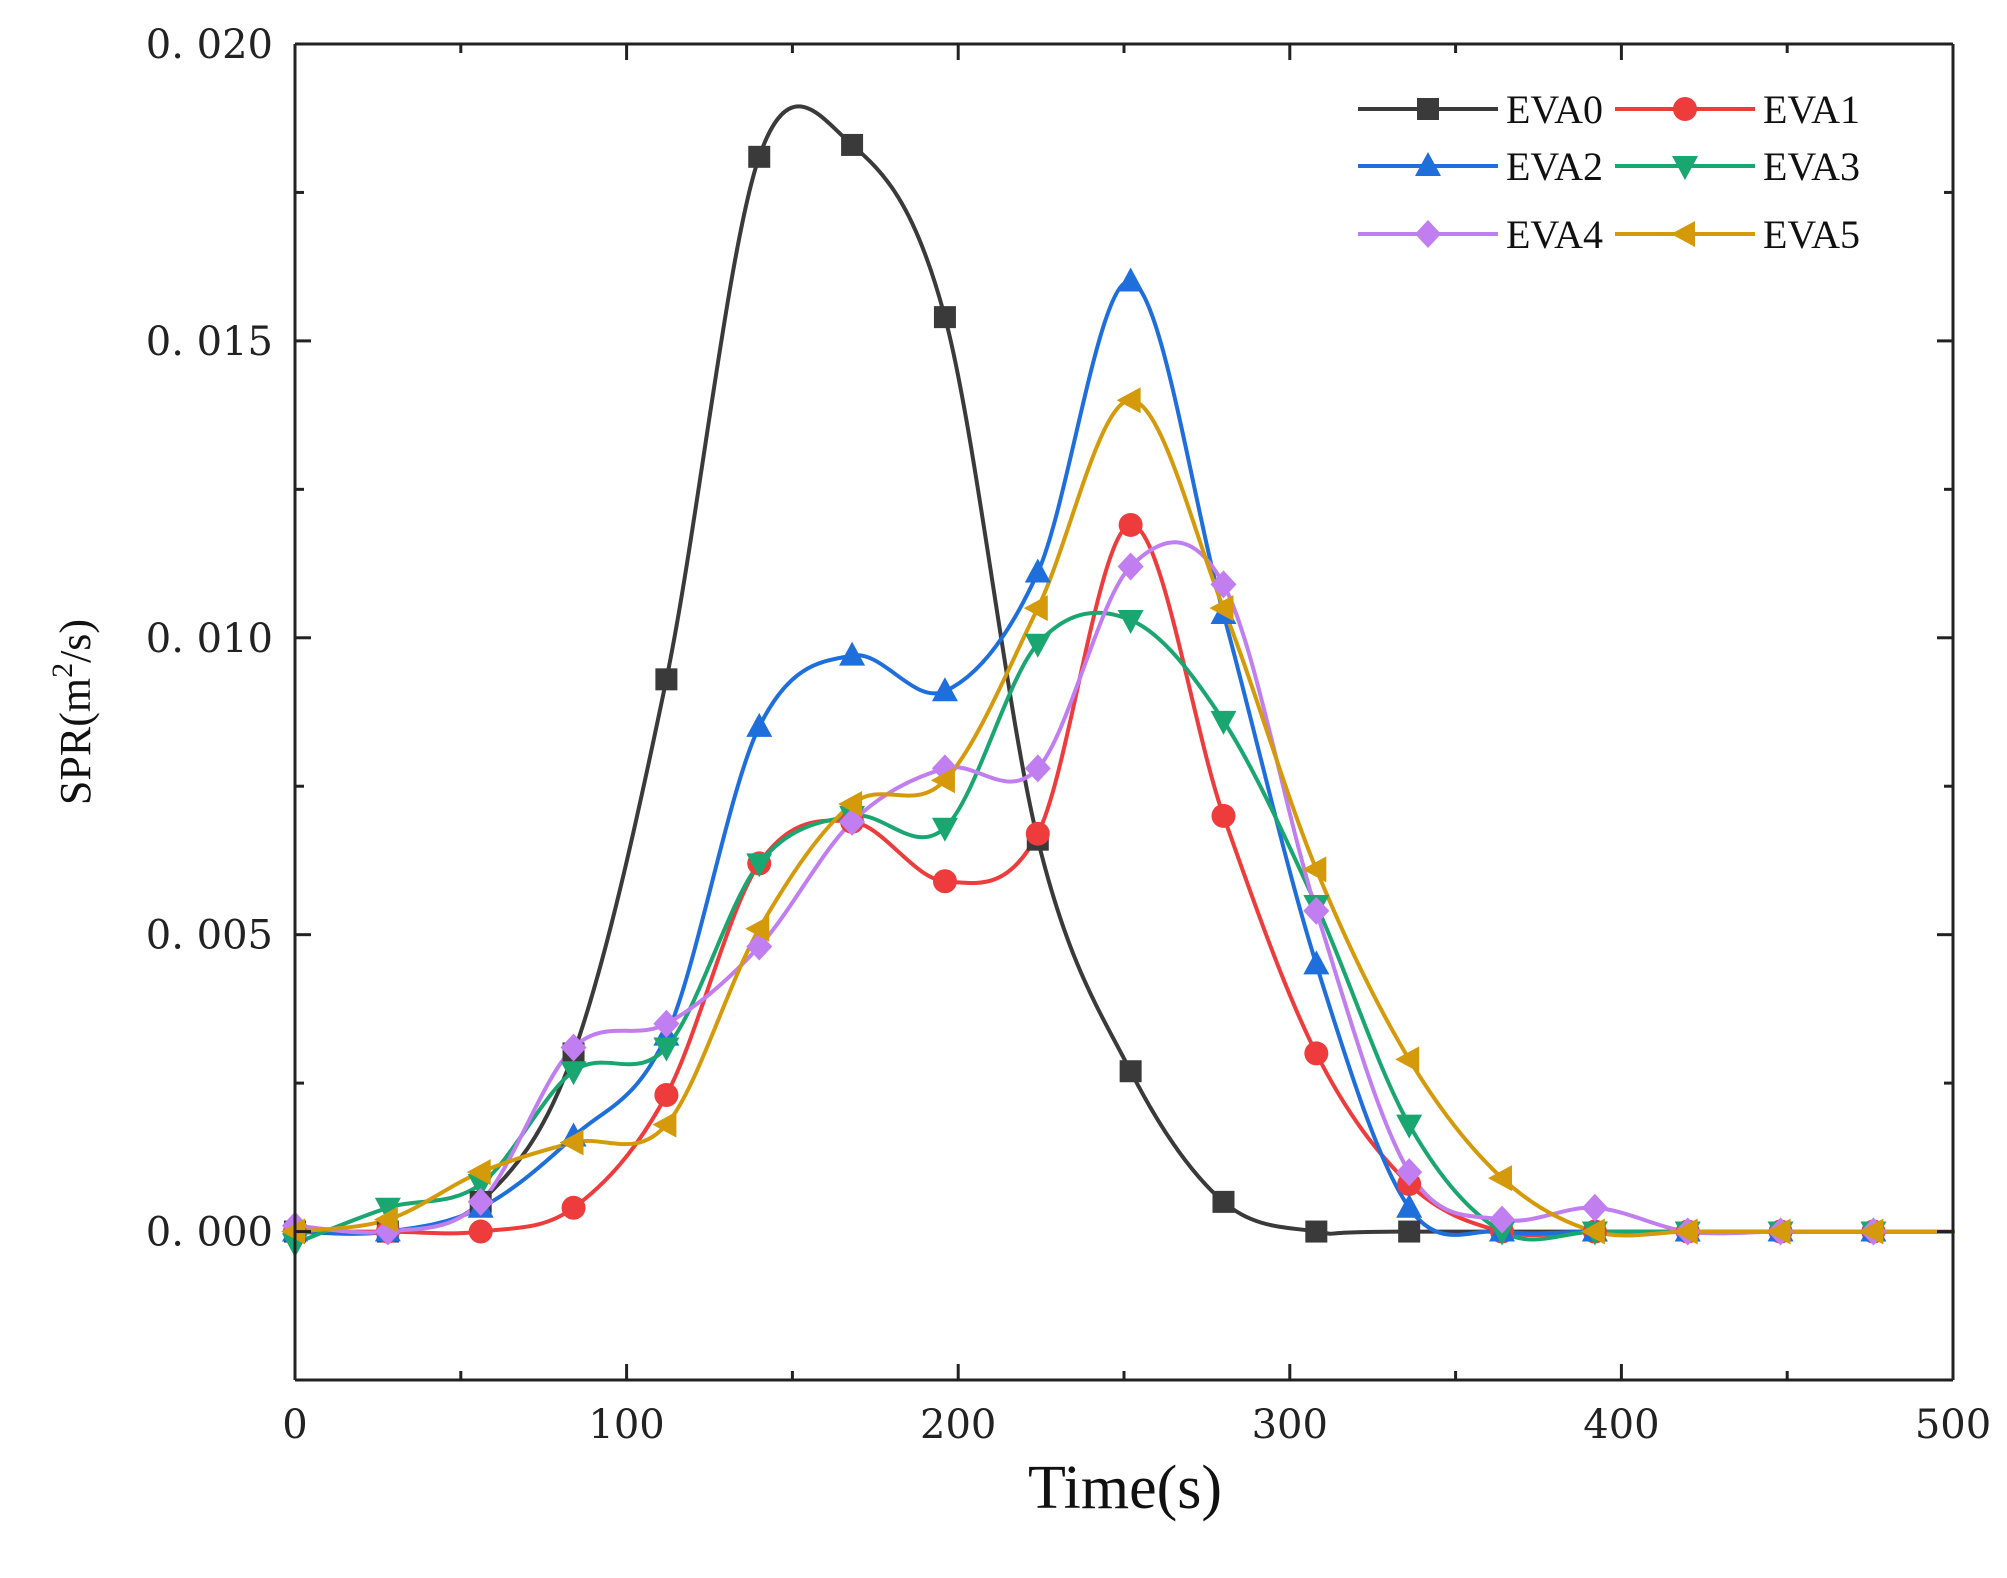 The height and width of the screenshot is (1578, 2007). I want to click on legend-item-eva5: EVA5, so click(1737, 234).